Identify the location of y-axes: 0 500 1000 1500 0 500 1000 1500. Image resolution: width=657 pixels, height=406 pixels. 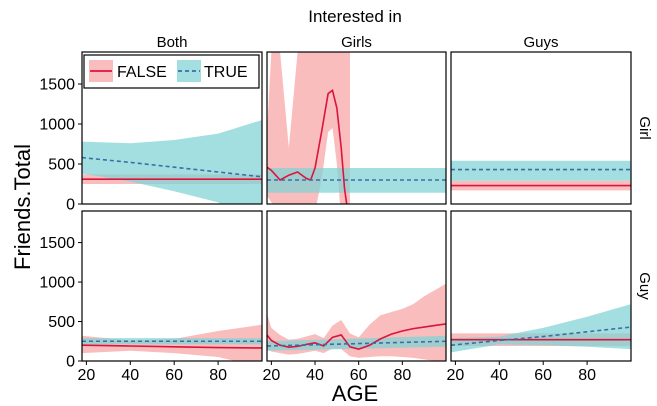
(60, 224).